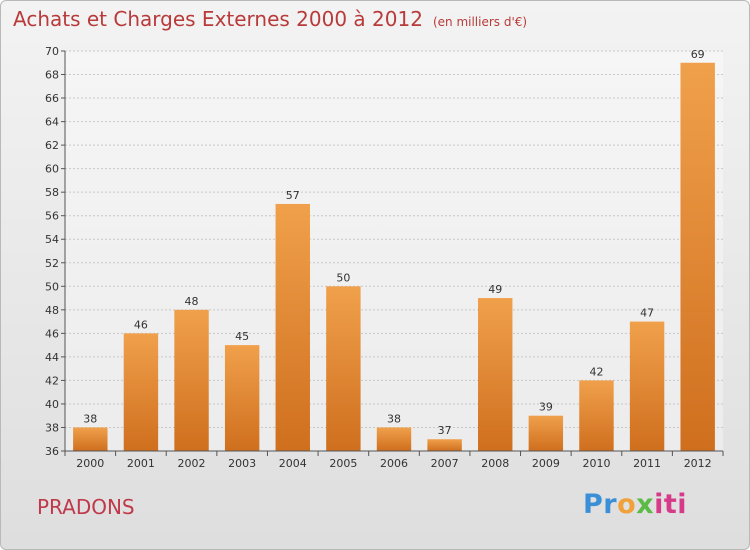 This screenshot has width=750, height=550. I want to click on commune-name: PRADONS, so click(86, 507).